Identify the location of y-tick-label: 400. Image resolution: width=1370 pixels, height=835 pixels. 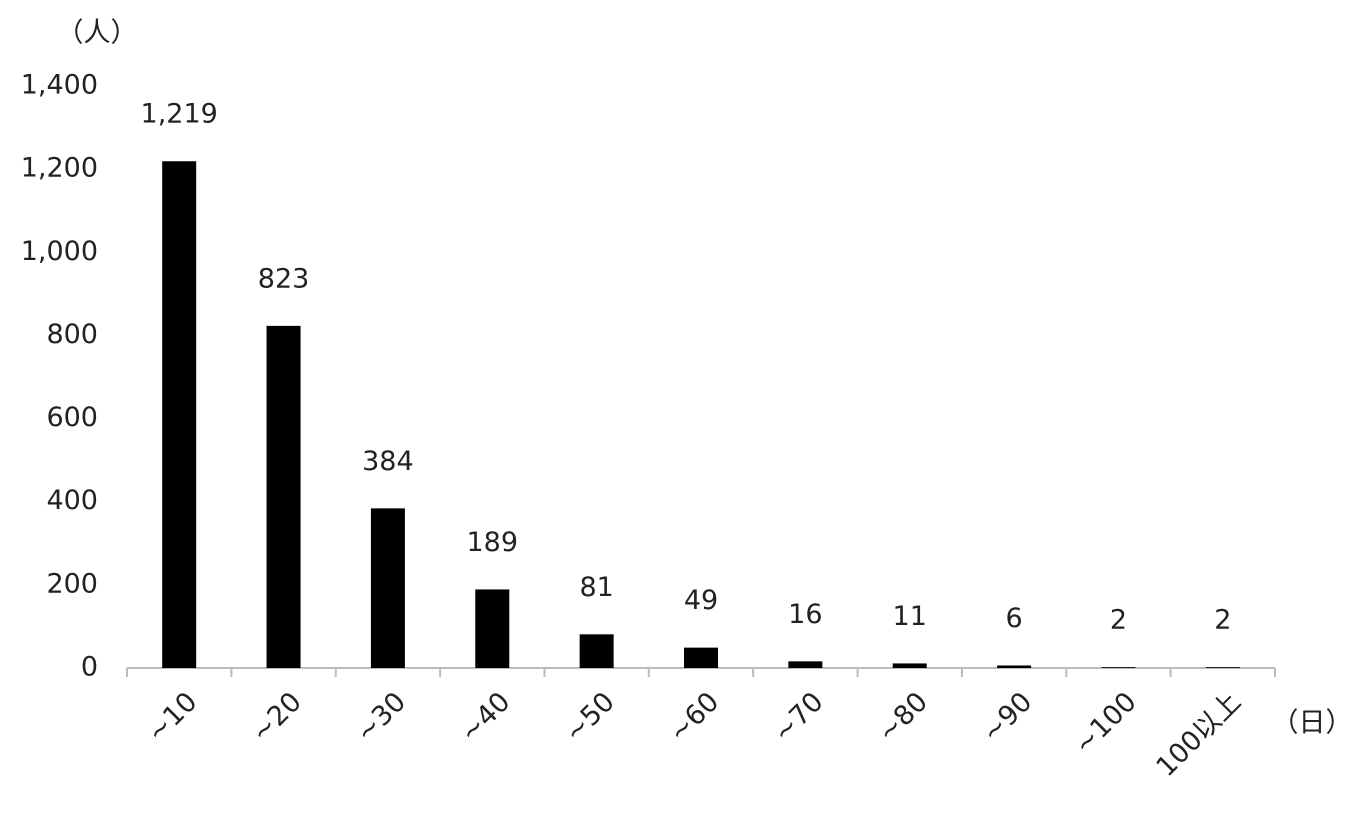
(72, 500).